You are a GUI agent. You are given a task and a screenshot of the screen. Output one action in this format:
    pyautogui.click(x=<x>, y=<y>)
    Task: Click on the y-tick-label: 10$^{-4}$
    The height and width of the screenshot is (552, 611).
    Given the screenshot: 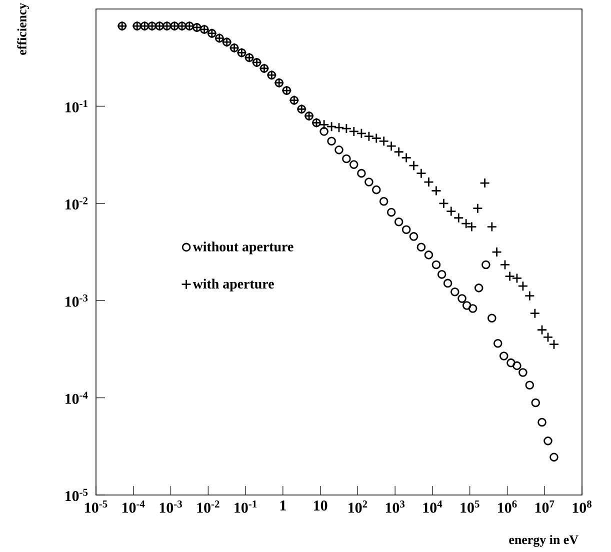 What is the action you would take?
    pyautogui.click(x=77, y=398)
    